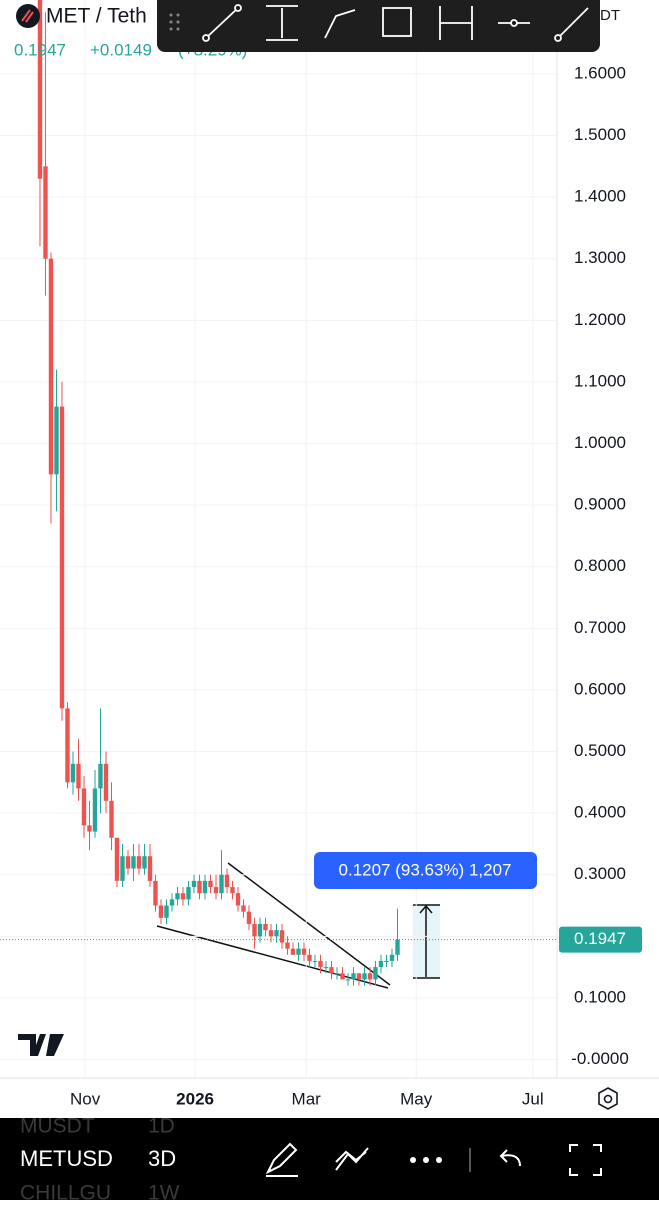  Describe the element at coordinates (572, 24) in the screenshot. I see `tool-arrow` at that location.